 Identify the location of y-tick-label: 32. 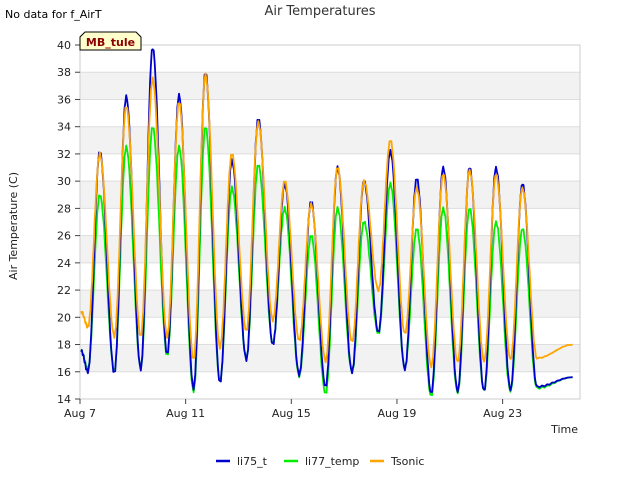
(64, 154).